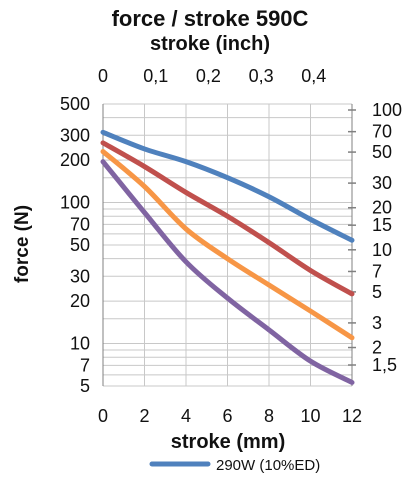 The image size is (413, 486). I want to click on x-axis-title: stroke (mm), so click(228, 442).